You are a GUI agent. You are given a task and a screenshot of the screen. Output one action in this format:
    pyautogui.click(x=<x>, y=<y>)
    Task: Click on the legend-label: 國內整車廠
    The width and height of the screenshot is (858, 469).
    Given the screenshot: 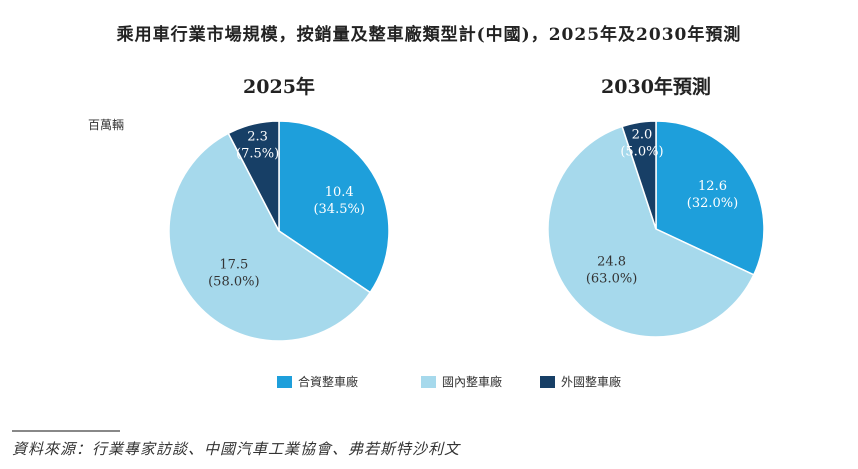 What is the action you would take?
    pyautogui.click(x=472, y=382)
    